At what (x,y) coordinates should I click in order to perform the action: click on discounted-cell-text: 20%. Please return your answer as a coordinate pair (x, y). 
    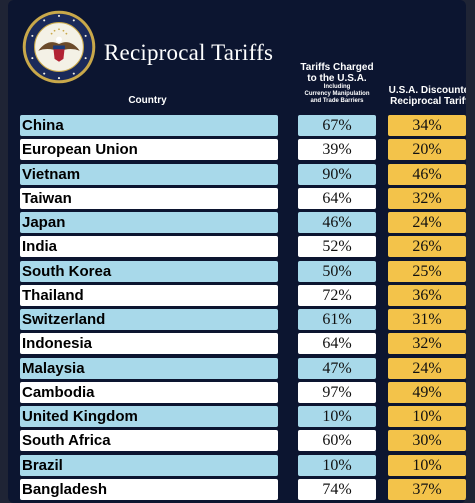
    Looking at the image, I should click on (427, 150).